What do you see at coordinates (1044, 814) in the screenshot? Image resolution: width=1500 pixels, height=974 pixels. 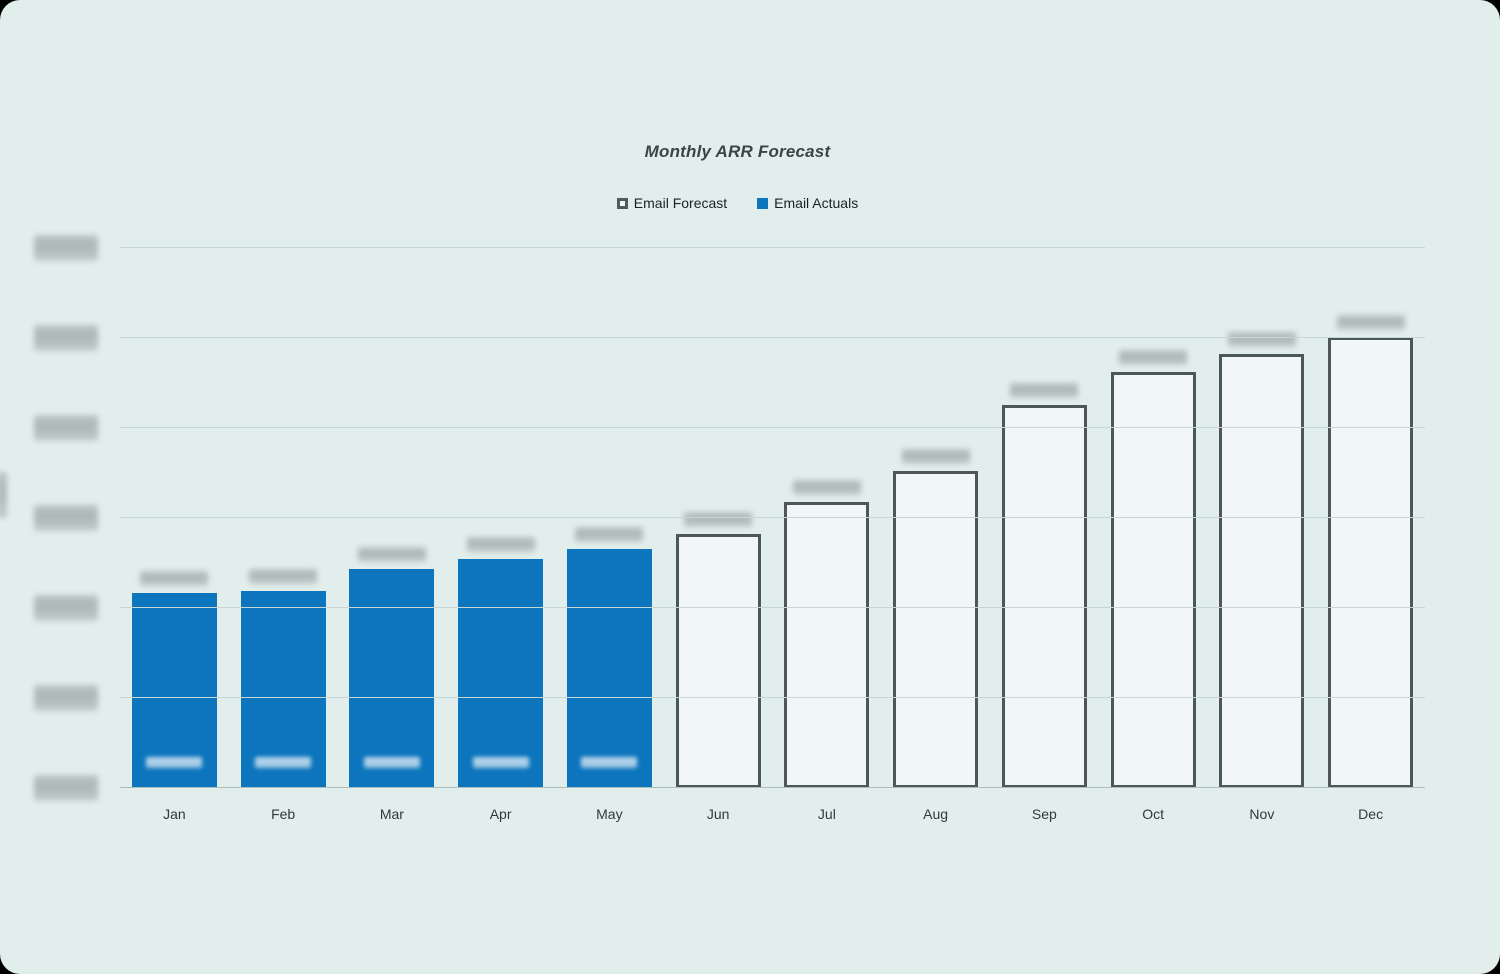 I see `x-axis-label-sep: Sep` at bounding box center [1044, 814].